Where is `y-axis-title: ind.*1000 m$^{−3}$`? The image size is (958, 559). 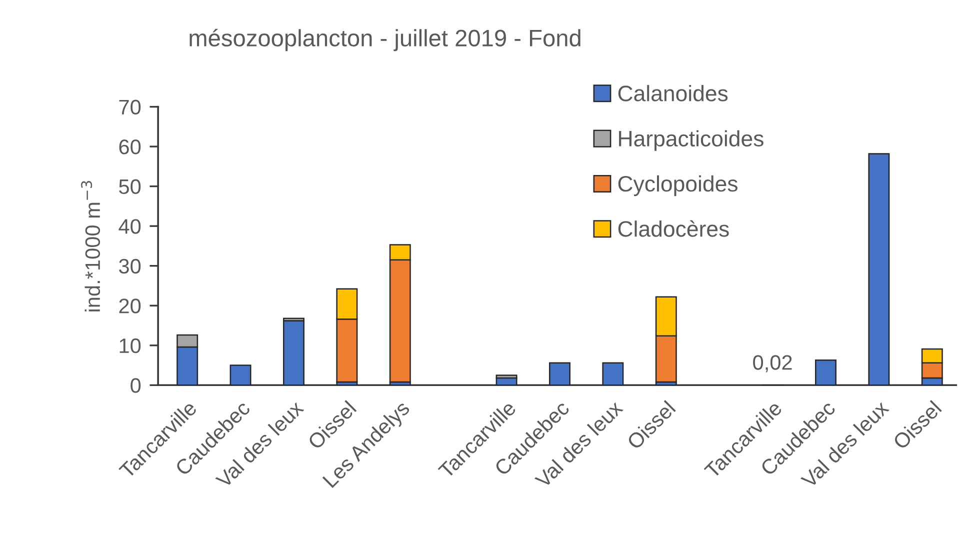 y-axis-title: ind.*1000 m$^{−3}$ is located at coordinates (90, 246).